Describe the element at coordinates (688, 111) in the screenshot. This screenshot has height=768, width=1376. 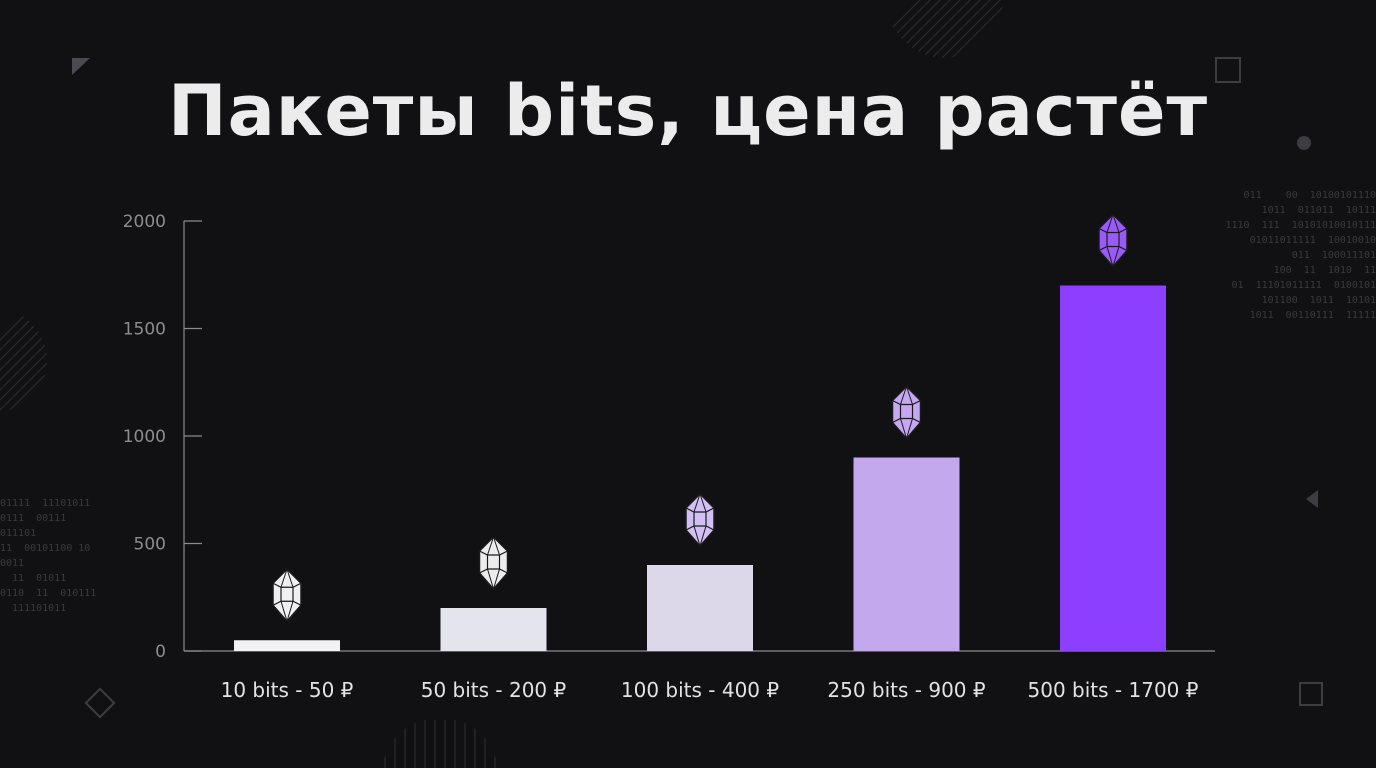
I see `page-title: Пакеты bits, цена растёт` at that location.